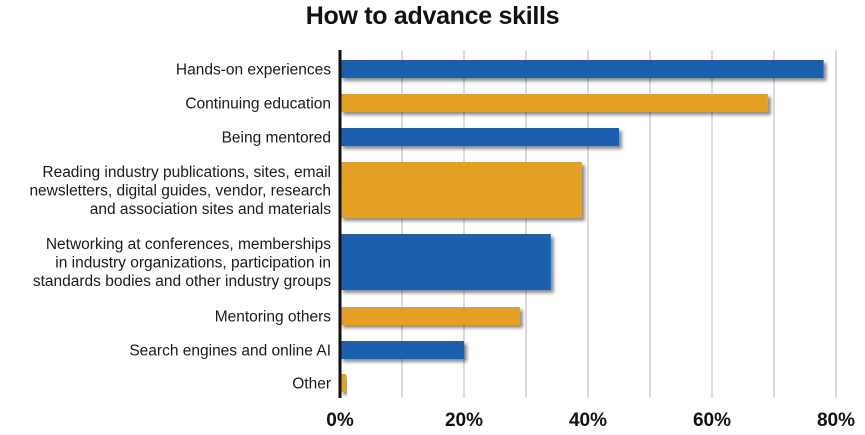  What do you see at coordinates (230, 351) in the screenshot?
I see `category-label: Search engines and online AI` at bounding box center [230, 351].